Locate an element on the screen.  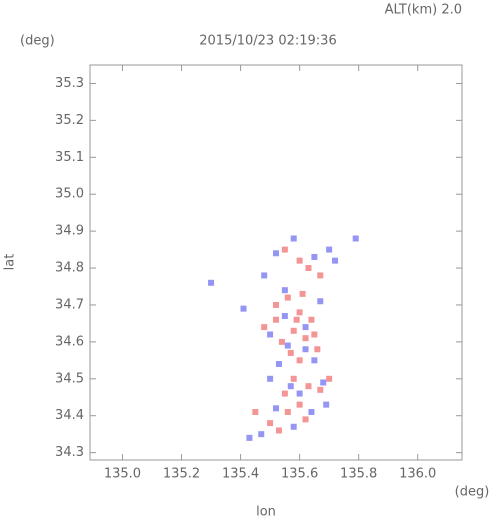
x-tick-label: 135.6 is located at coordinates (299, 474).